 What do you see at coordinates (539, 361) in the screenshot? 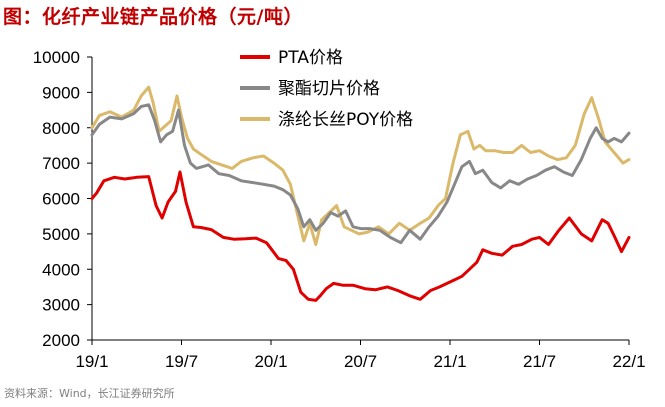
I see `x-tick-label: 21/7` at bounding box center [539, 361].